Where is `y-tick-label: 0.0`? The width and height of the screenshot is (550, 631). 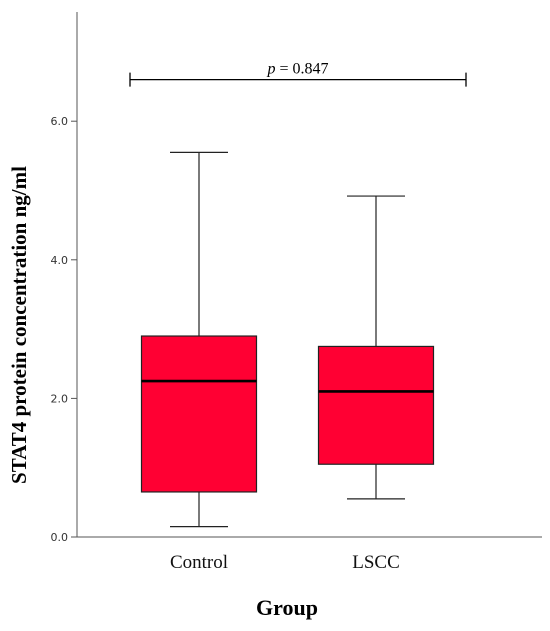
y-tick-label: 0.0 is located at coordinates (60, 537).